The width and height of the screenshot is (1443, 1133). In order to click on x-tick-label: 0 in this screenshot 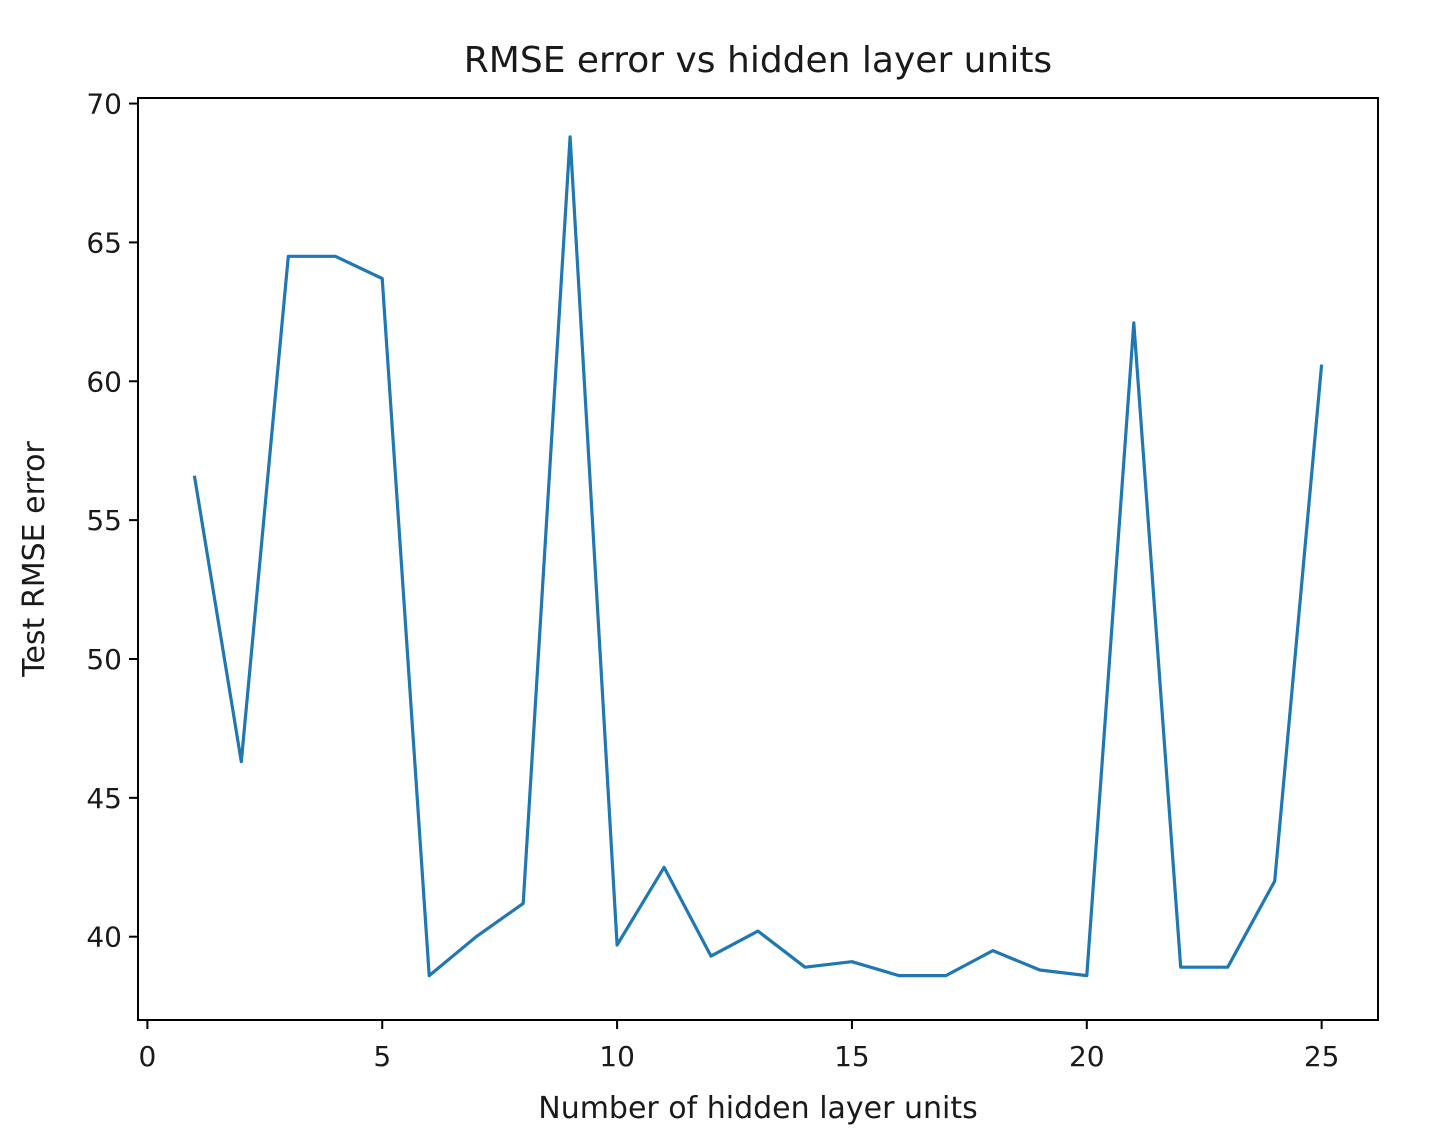, I will do `click(147, 1056)`.